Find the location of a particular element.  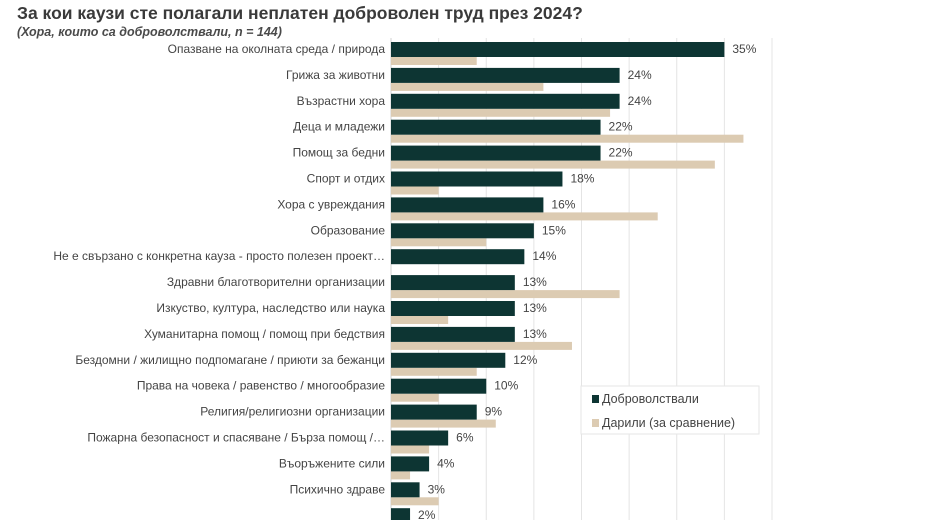

data-label: 3% is located at coordinates (437, 489).